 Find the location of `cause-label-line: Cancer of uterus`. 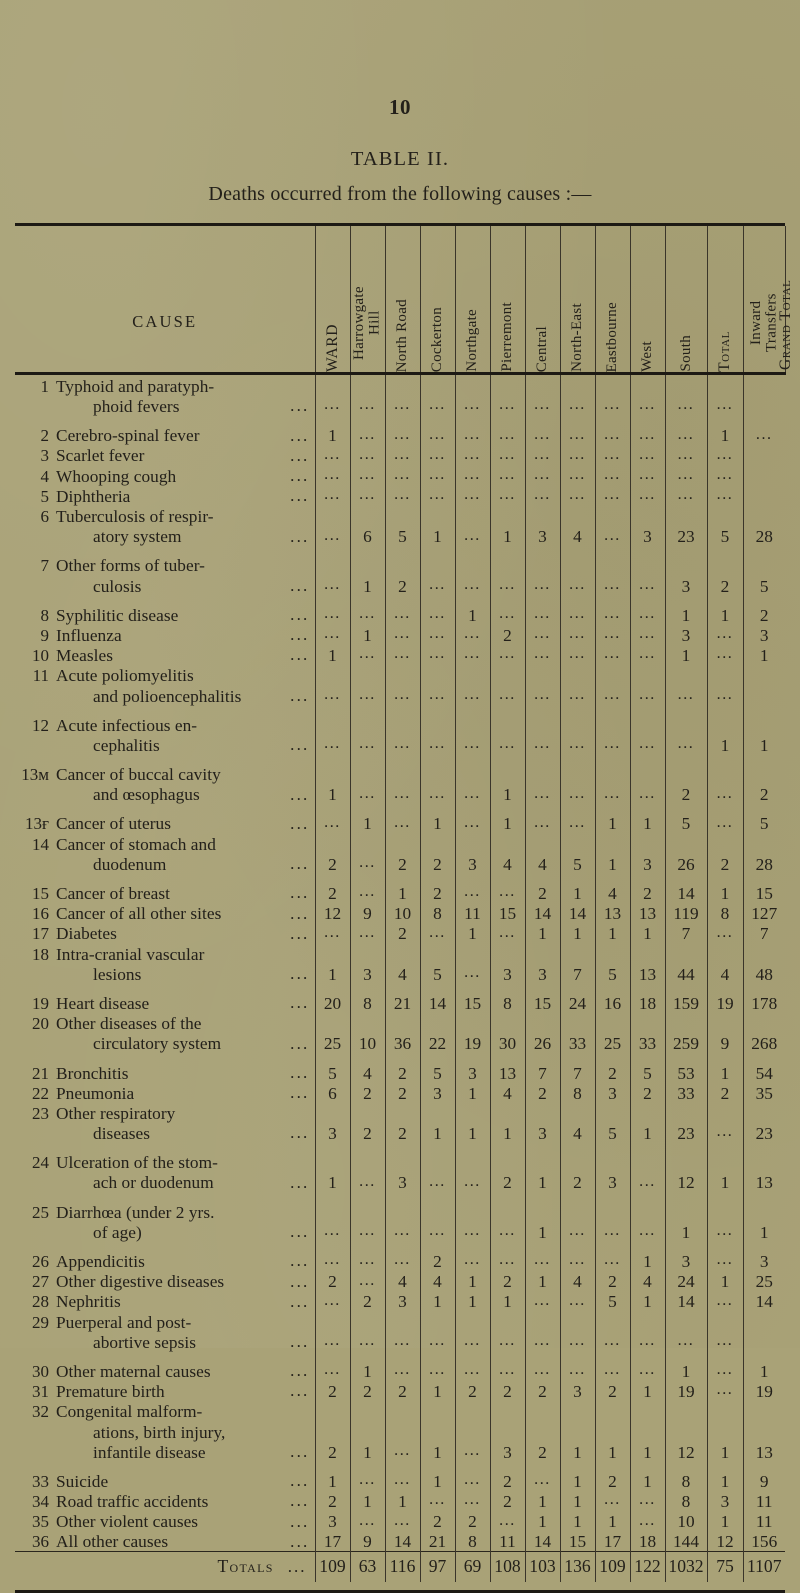

cause-label-line: Cancer of uterus is located at coordinates (114, 824).